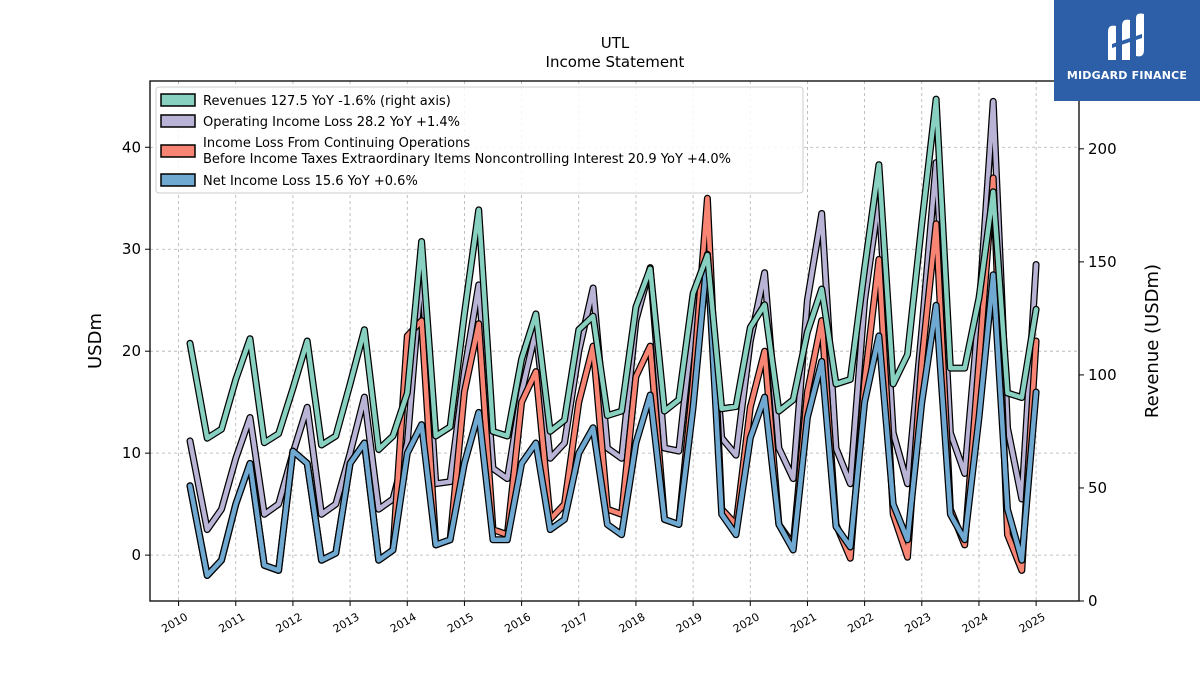 The height and width of the screenshot is (675, 1200). What do you see at coordinates (517, 622) in the screenshot?
I see `x-tick-label: 2016` at bounding box center [517, 622].